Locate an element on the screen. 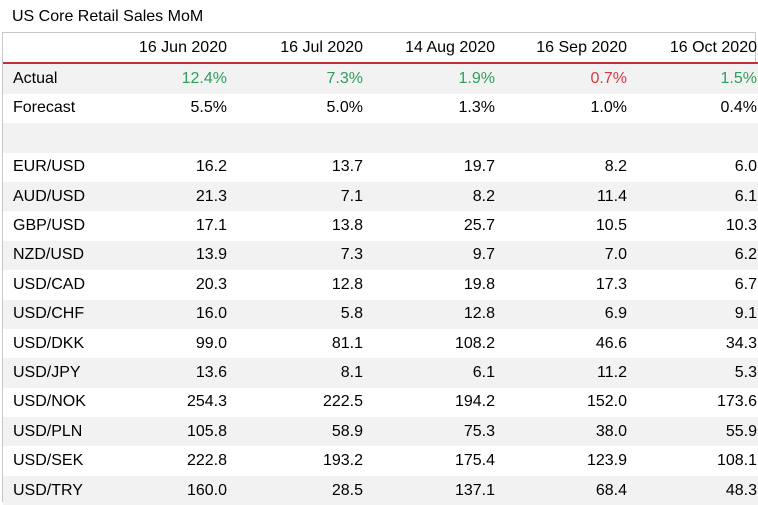 The image size is (758, 505). table-cell: 6.7 is located at coordinates (692, 285).